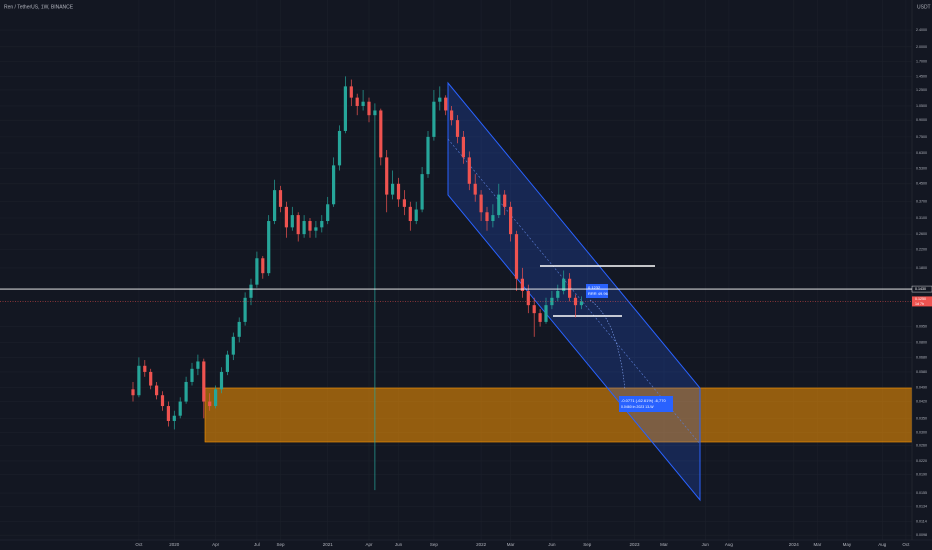  What do you see at coordinates (906, 544) in the screenshot?
I see `x-tick-label: Oct` at bounding box center [906, 544].